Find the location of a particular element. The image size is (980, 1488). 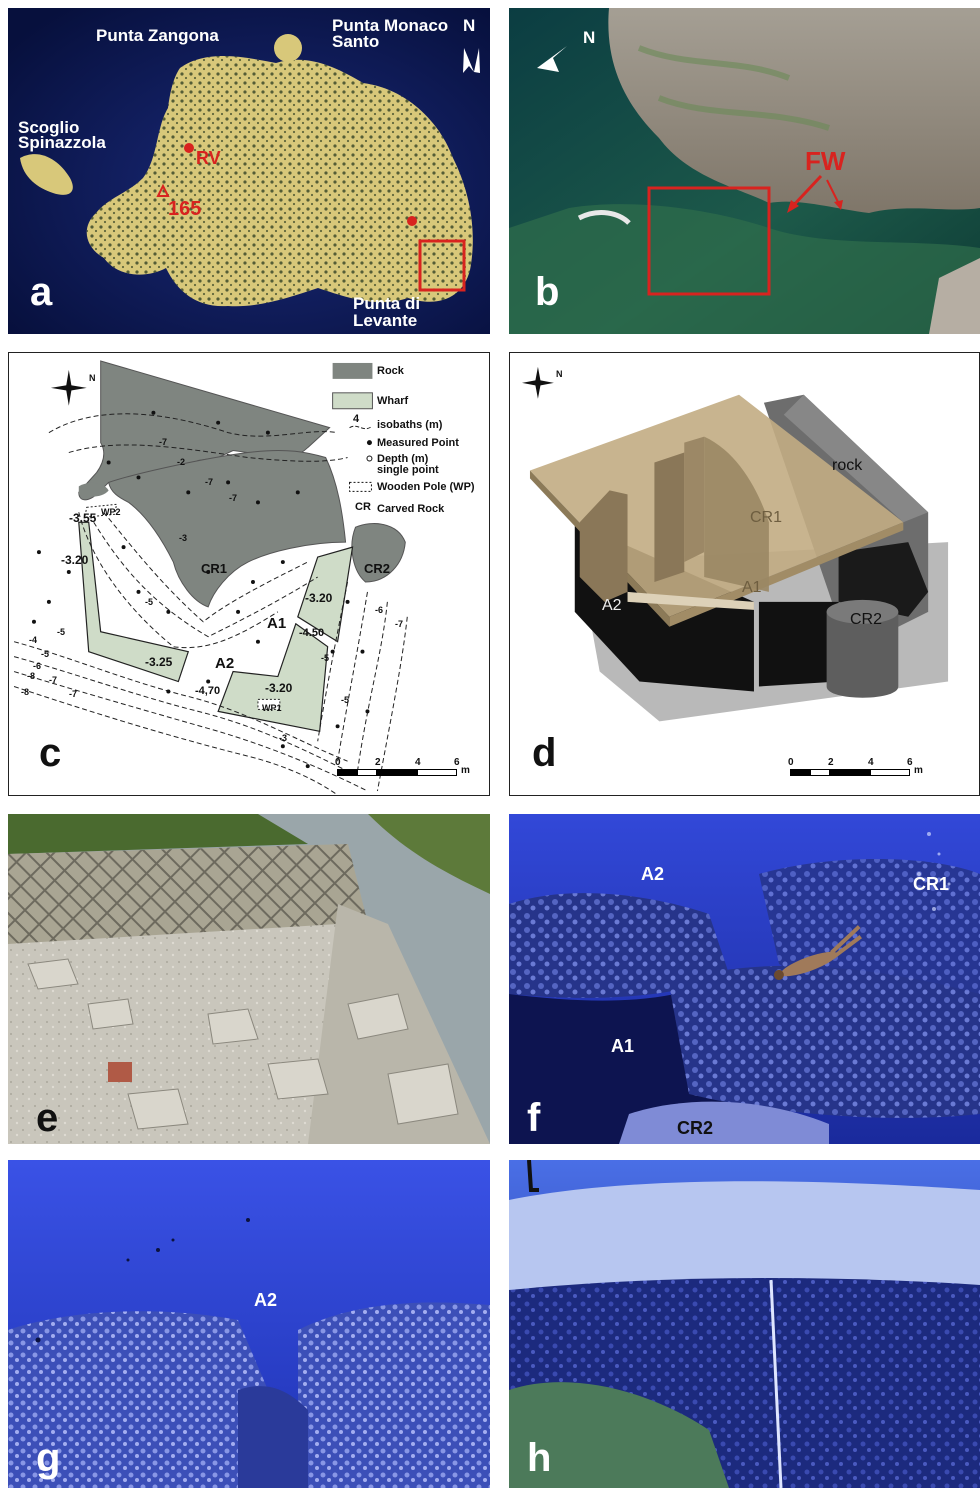

onshore-ruins-graphic is located at coordinates (249, 979).